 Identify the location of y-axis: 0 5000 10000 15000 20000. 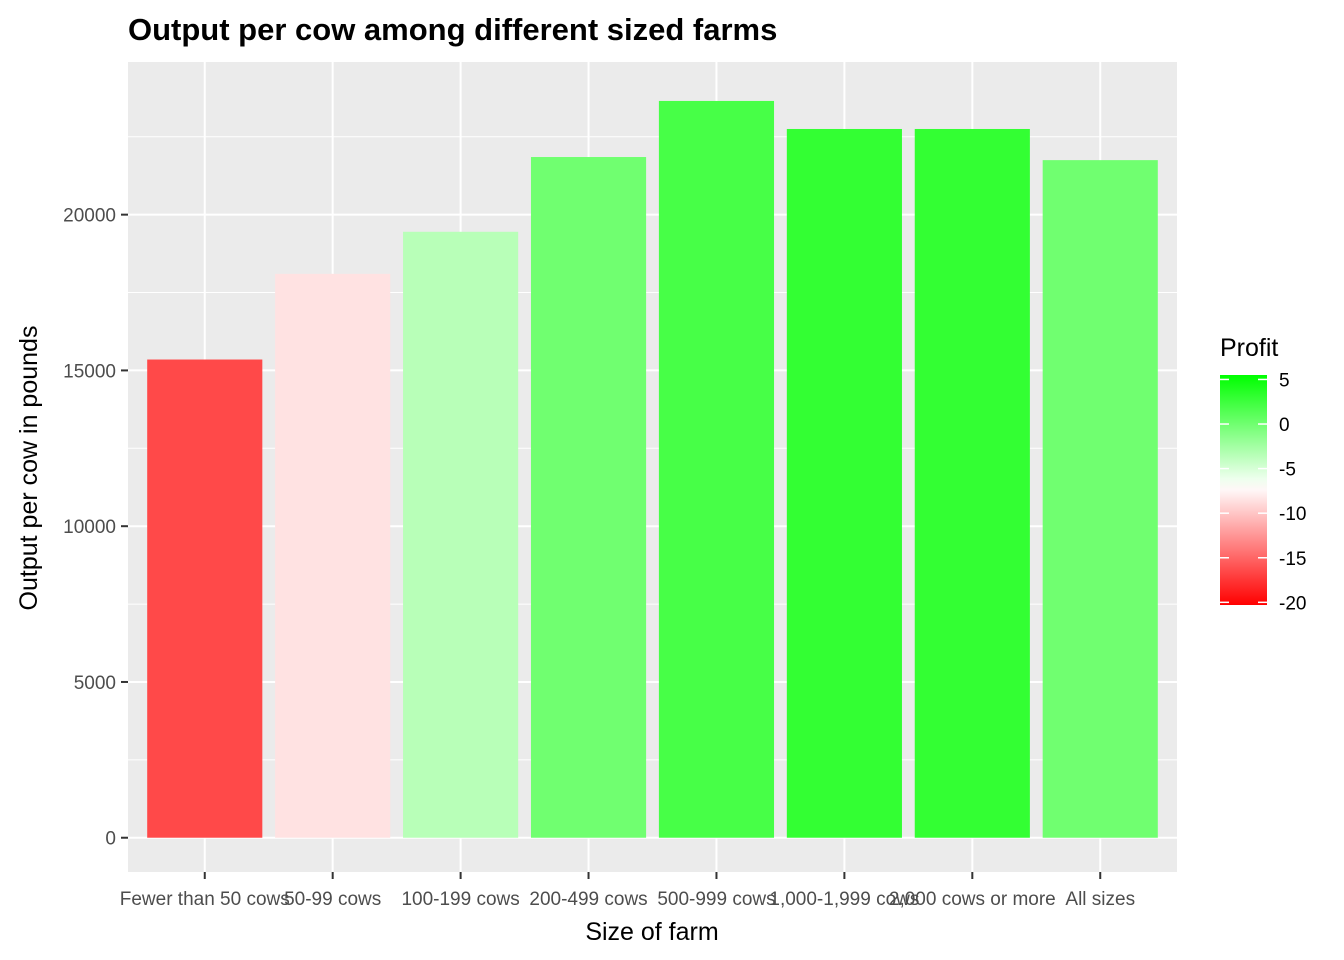
(95, 528).